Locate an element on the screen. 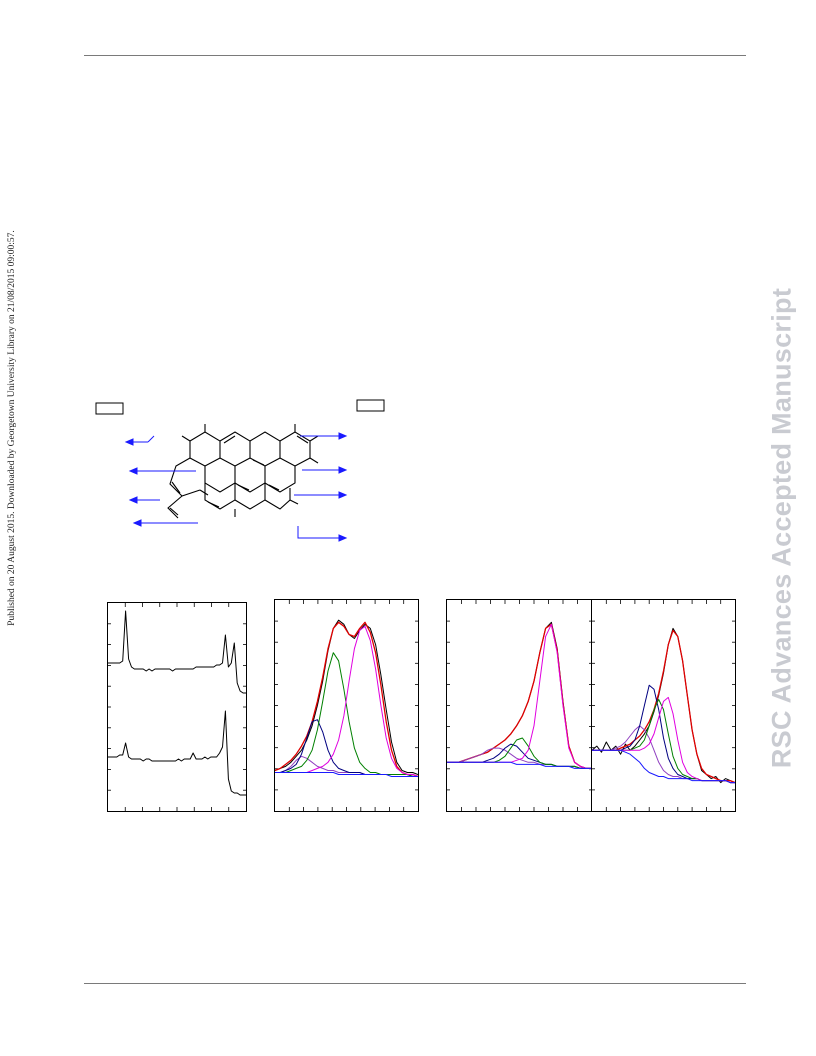 The height and width of the screenshot is (1056, 816). scheme-label-box-right is located at coordinates (370, 405).